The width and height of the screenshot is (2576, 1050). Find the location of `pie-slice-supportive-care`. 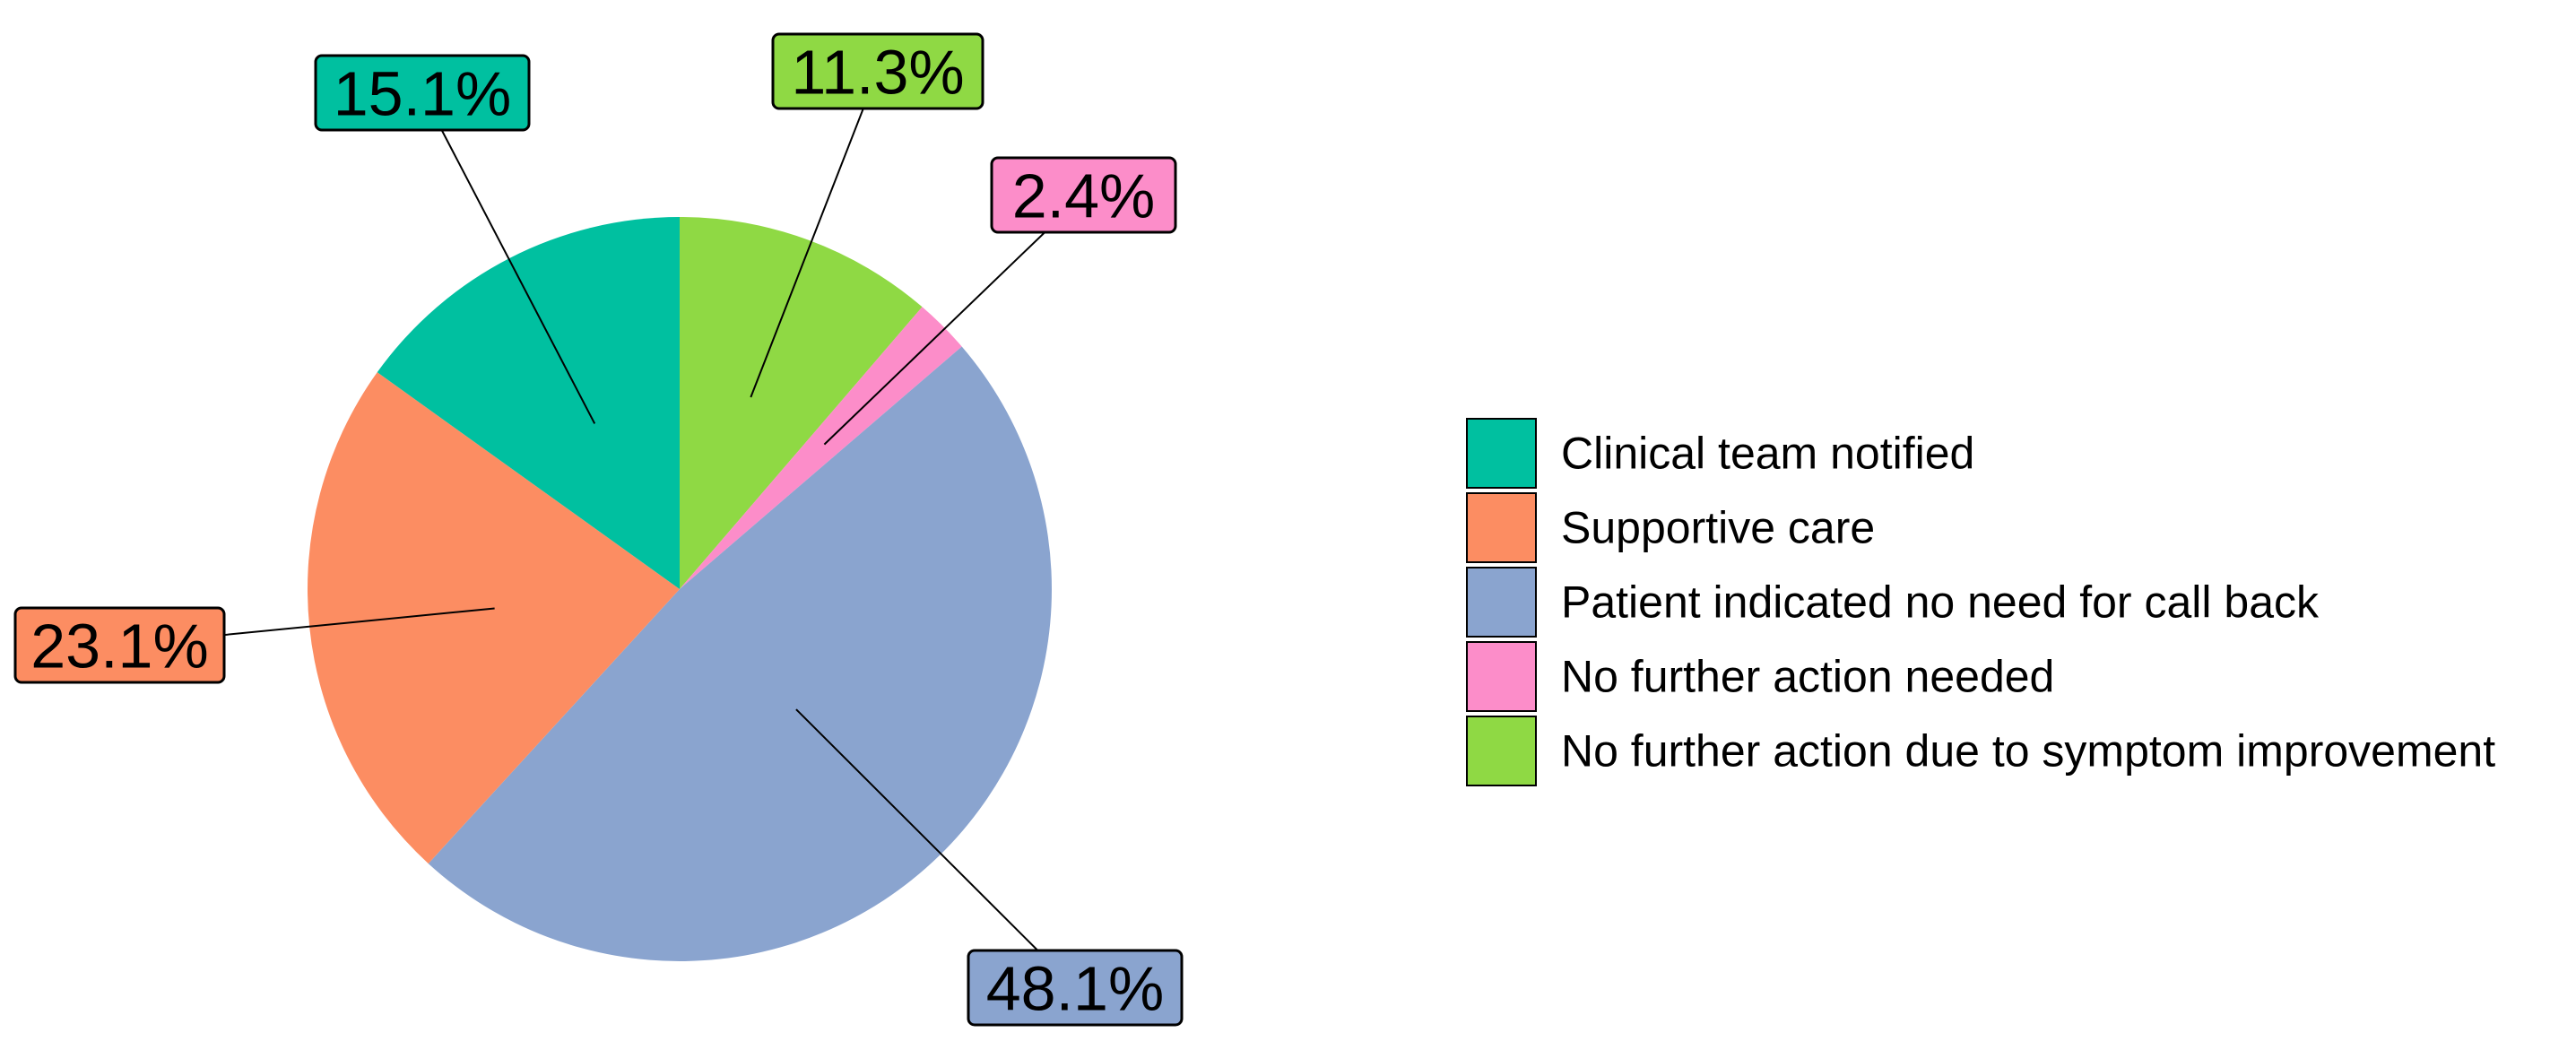

pie-slice-supportive-care is located at coordinates (494, 618).